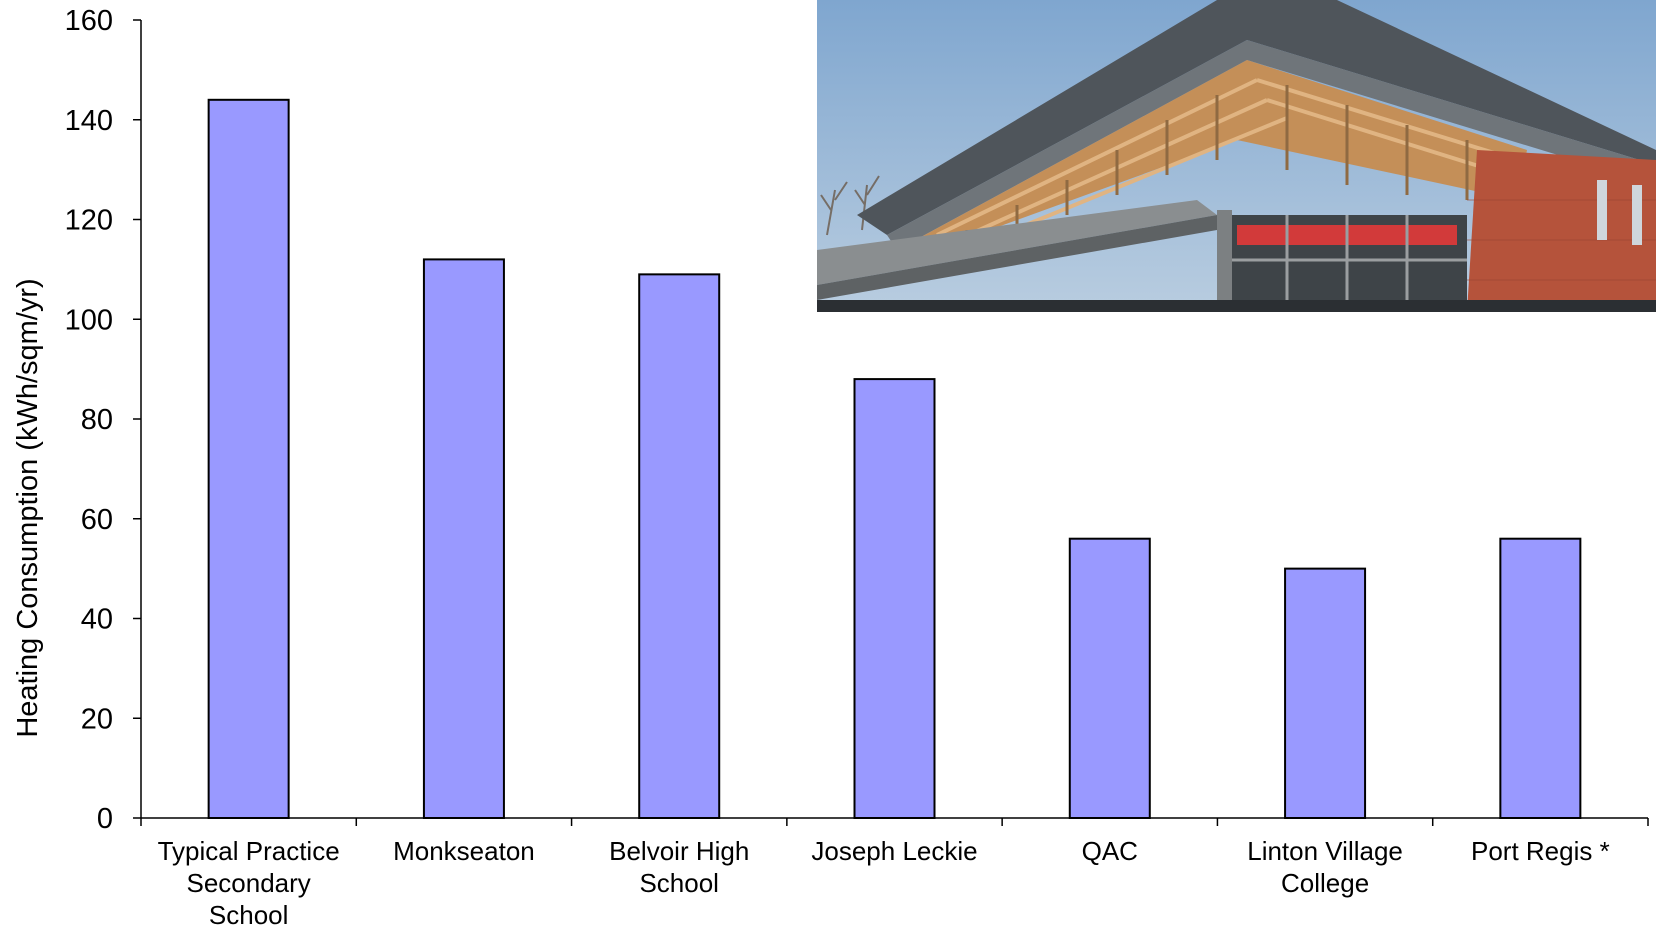  Describe the element at coordinates (28, 507) in the screenshot. I see `y-axis-label: Heating Consumption (kWh/sqm/yr)` at that location.